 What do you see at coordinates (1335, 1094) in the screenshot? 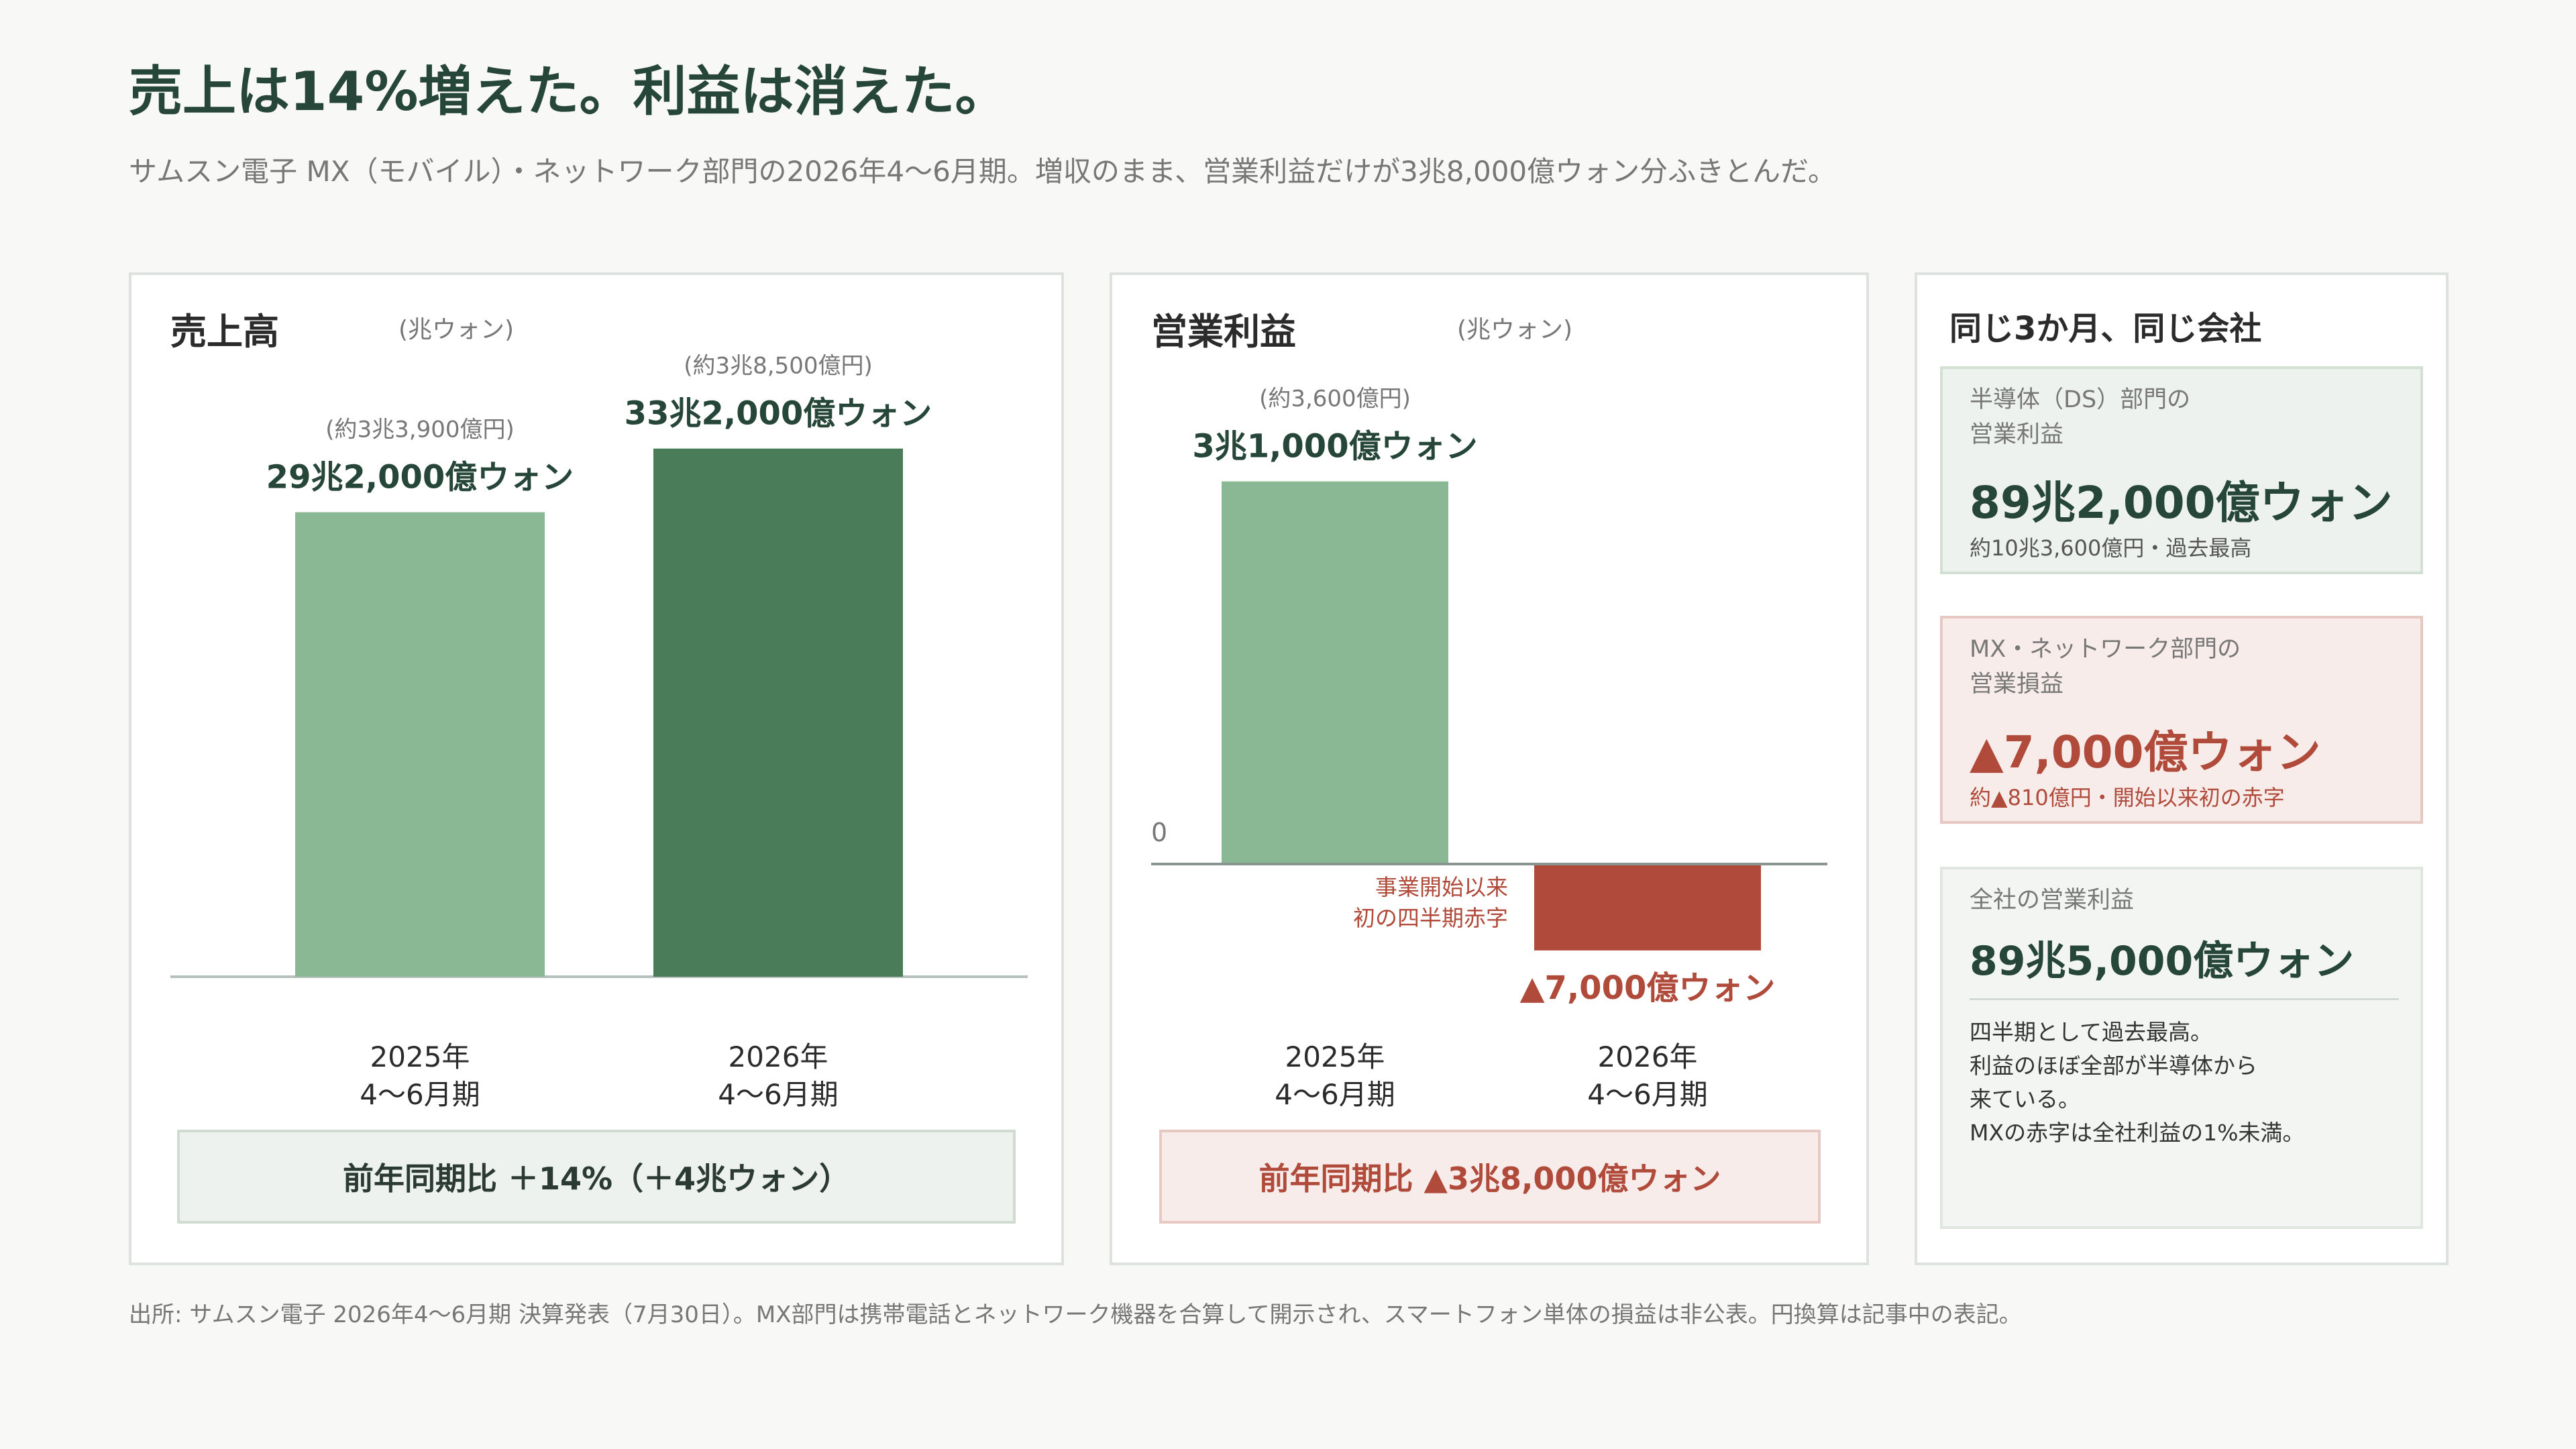
I see `profit-xlabel-period-0: 4〜6月期` at bounding box center [1335, 1094].